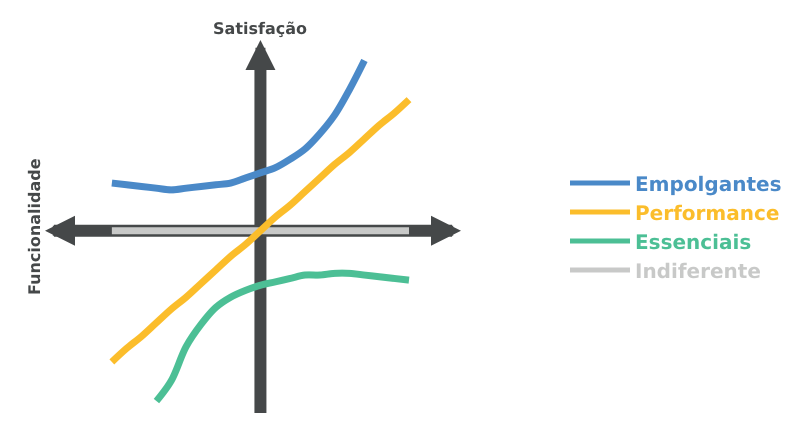  I want to click on legend-label: Essenciais, so click(693, 242).